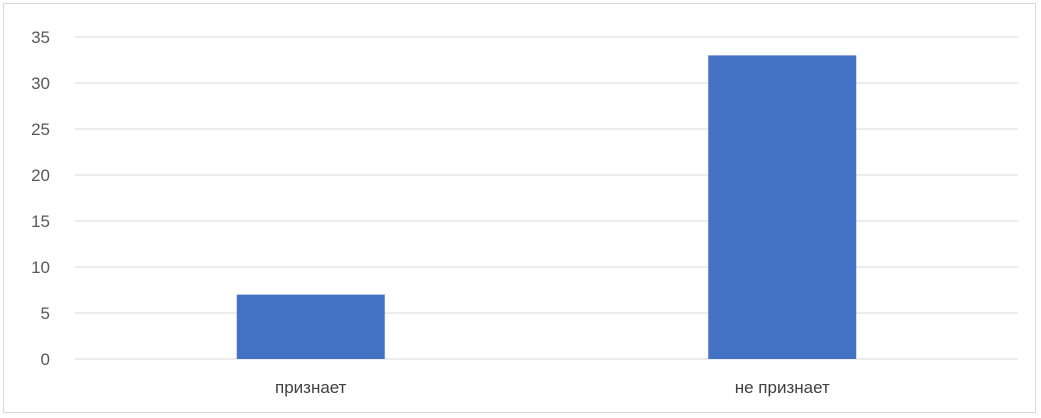 The height and width of the screenshot is (418, 1041). What do you see at coordinates (782, 387) in the screenshot?
I see `x-category-label: не признает` at bounding box center [782, 387].